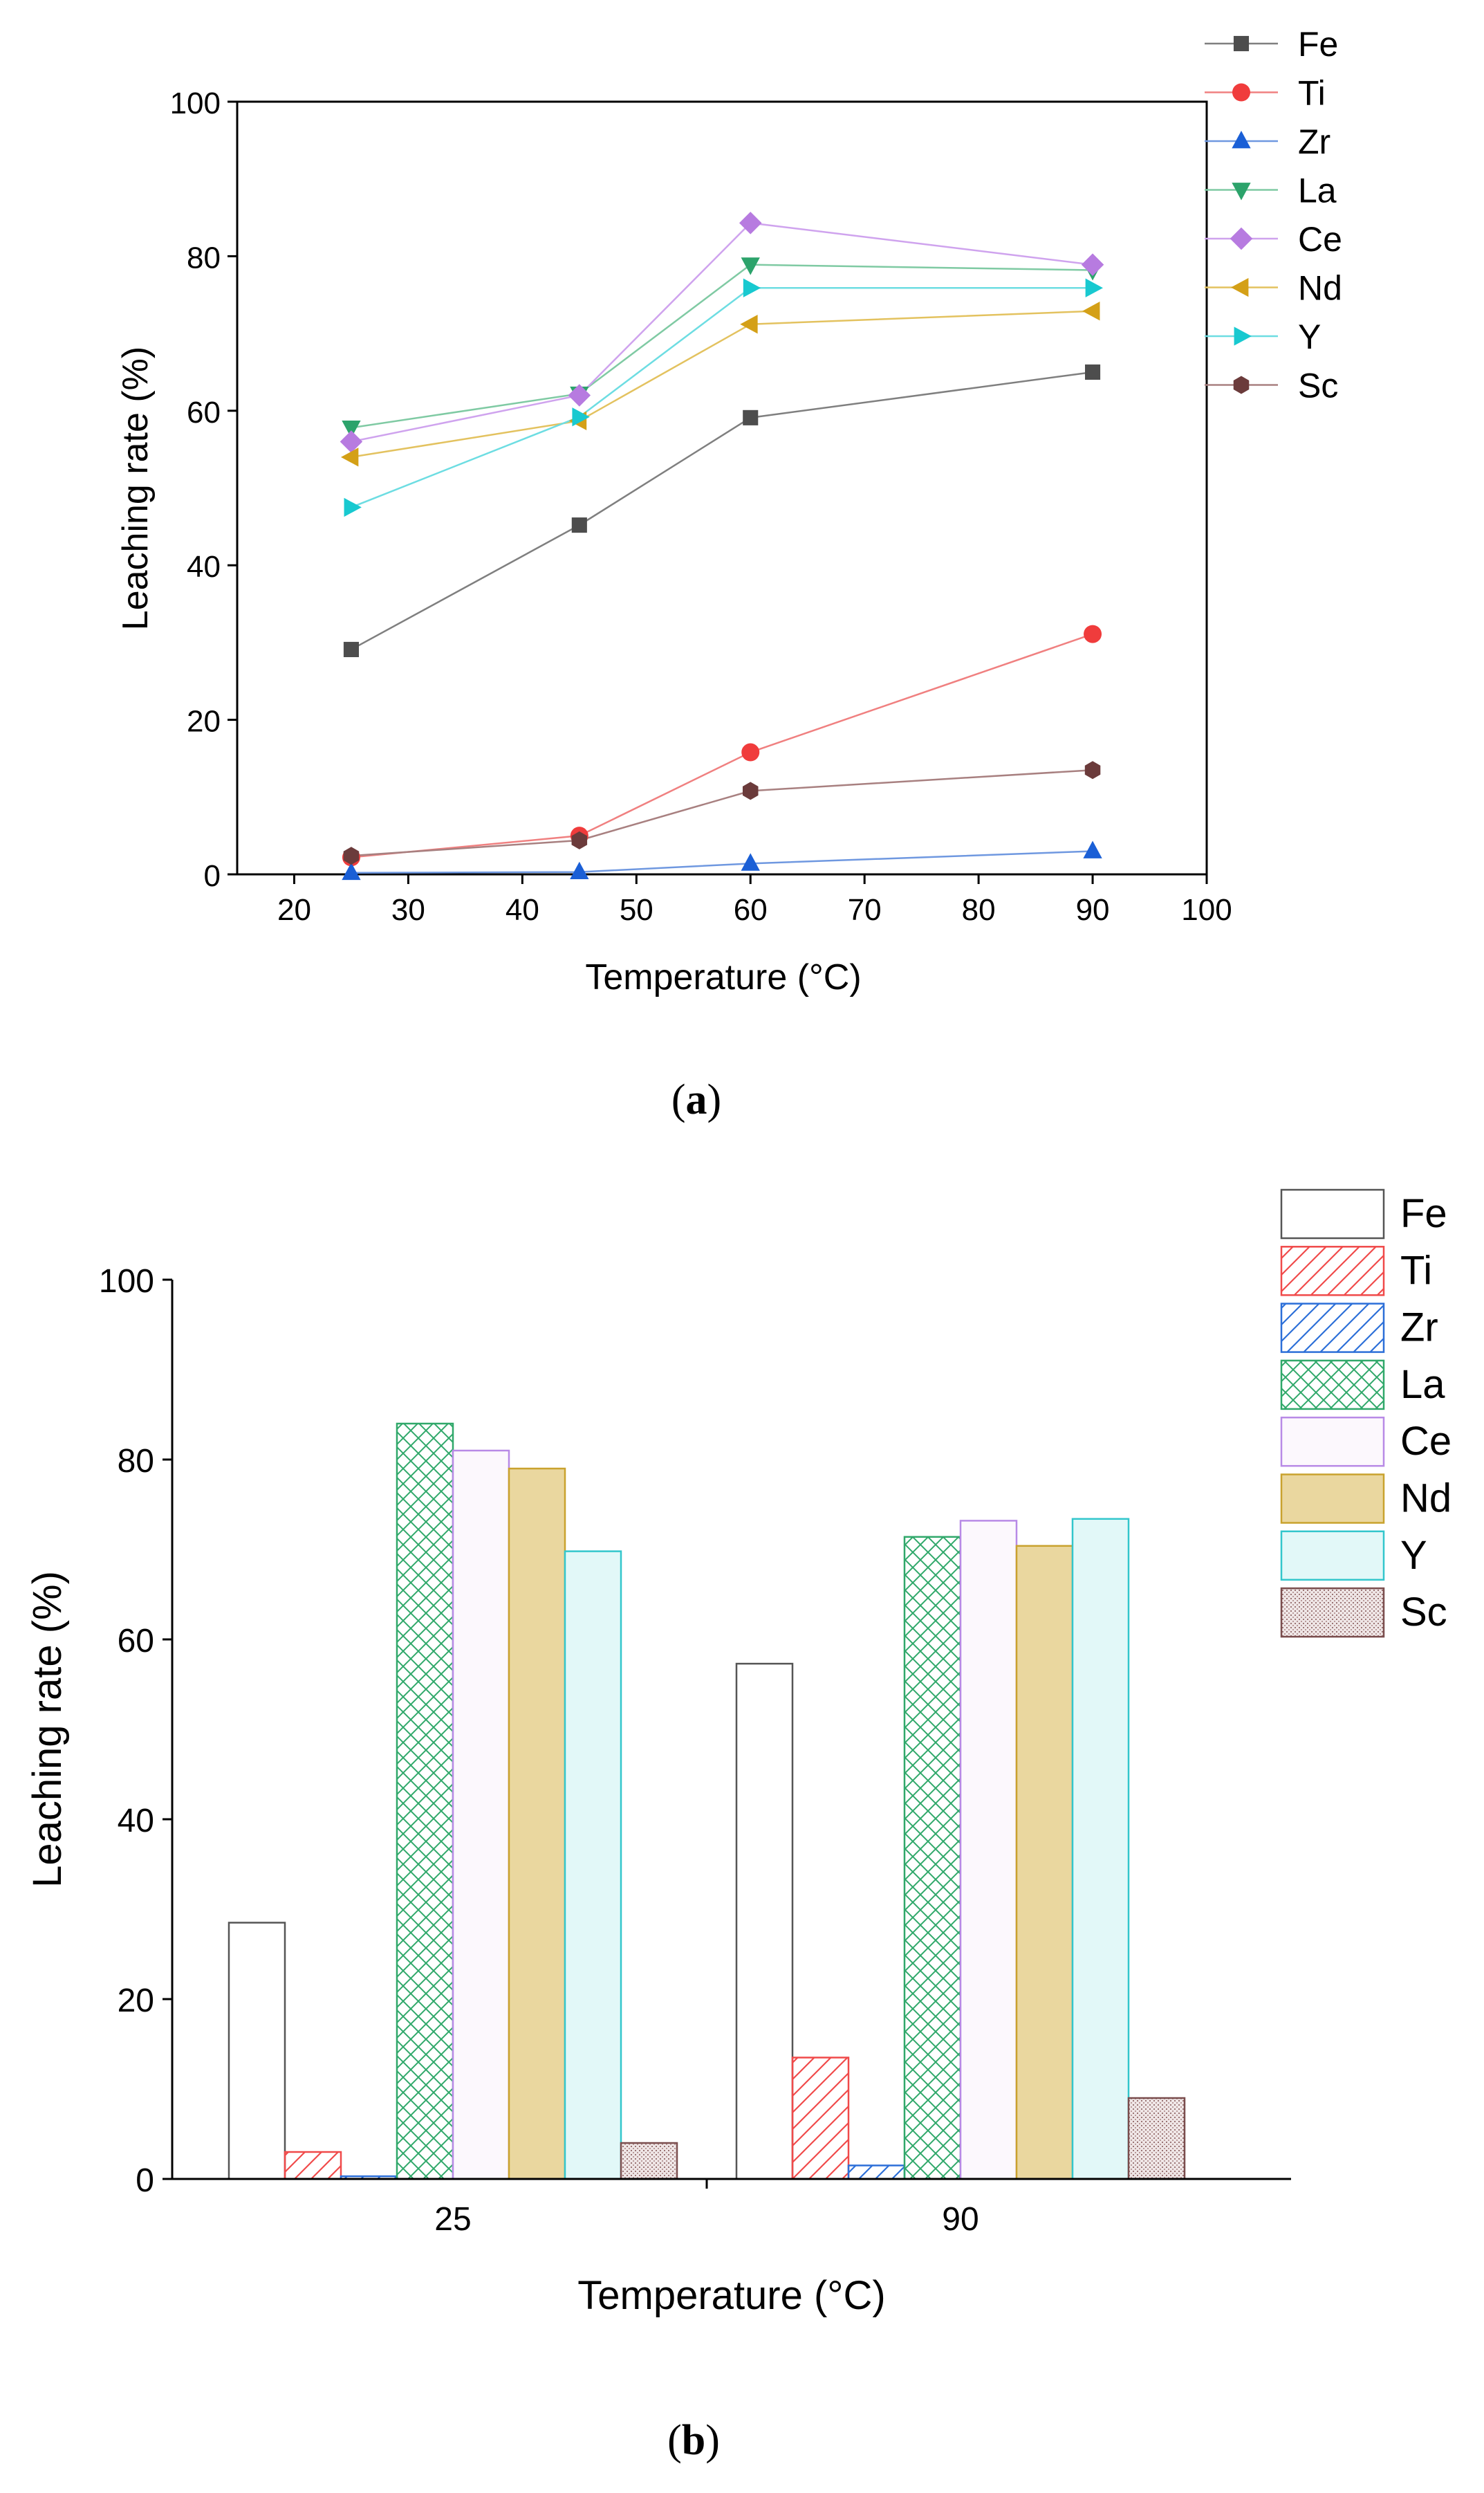 The image size is (1484, 2493). What do you see at coordinates (1241, 385) in the screenshot?
I see `legend-marker-sc` at bounding box center [1241, 385].